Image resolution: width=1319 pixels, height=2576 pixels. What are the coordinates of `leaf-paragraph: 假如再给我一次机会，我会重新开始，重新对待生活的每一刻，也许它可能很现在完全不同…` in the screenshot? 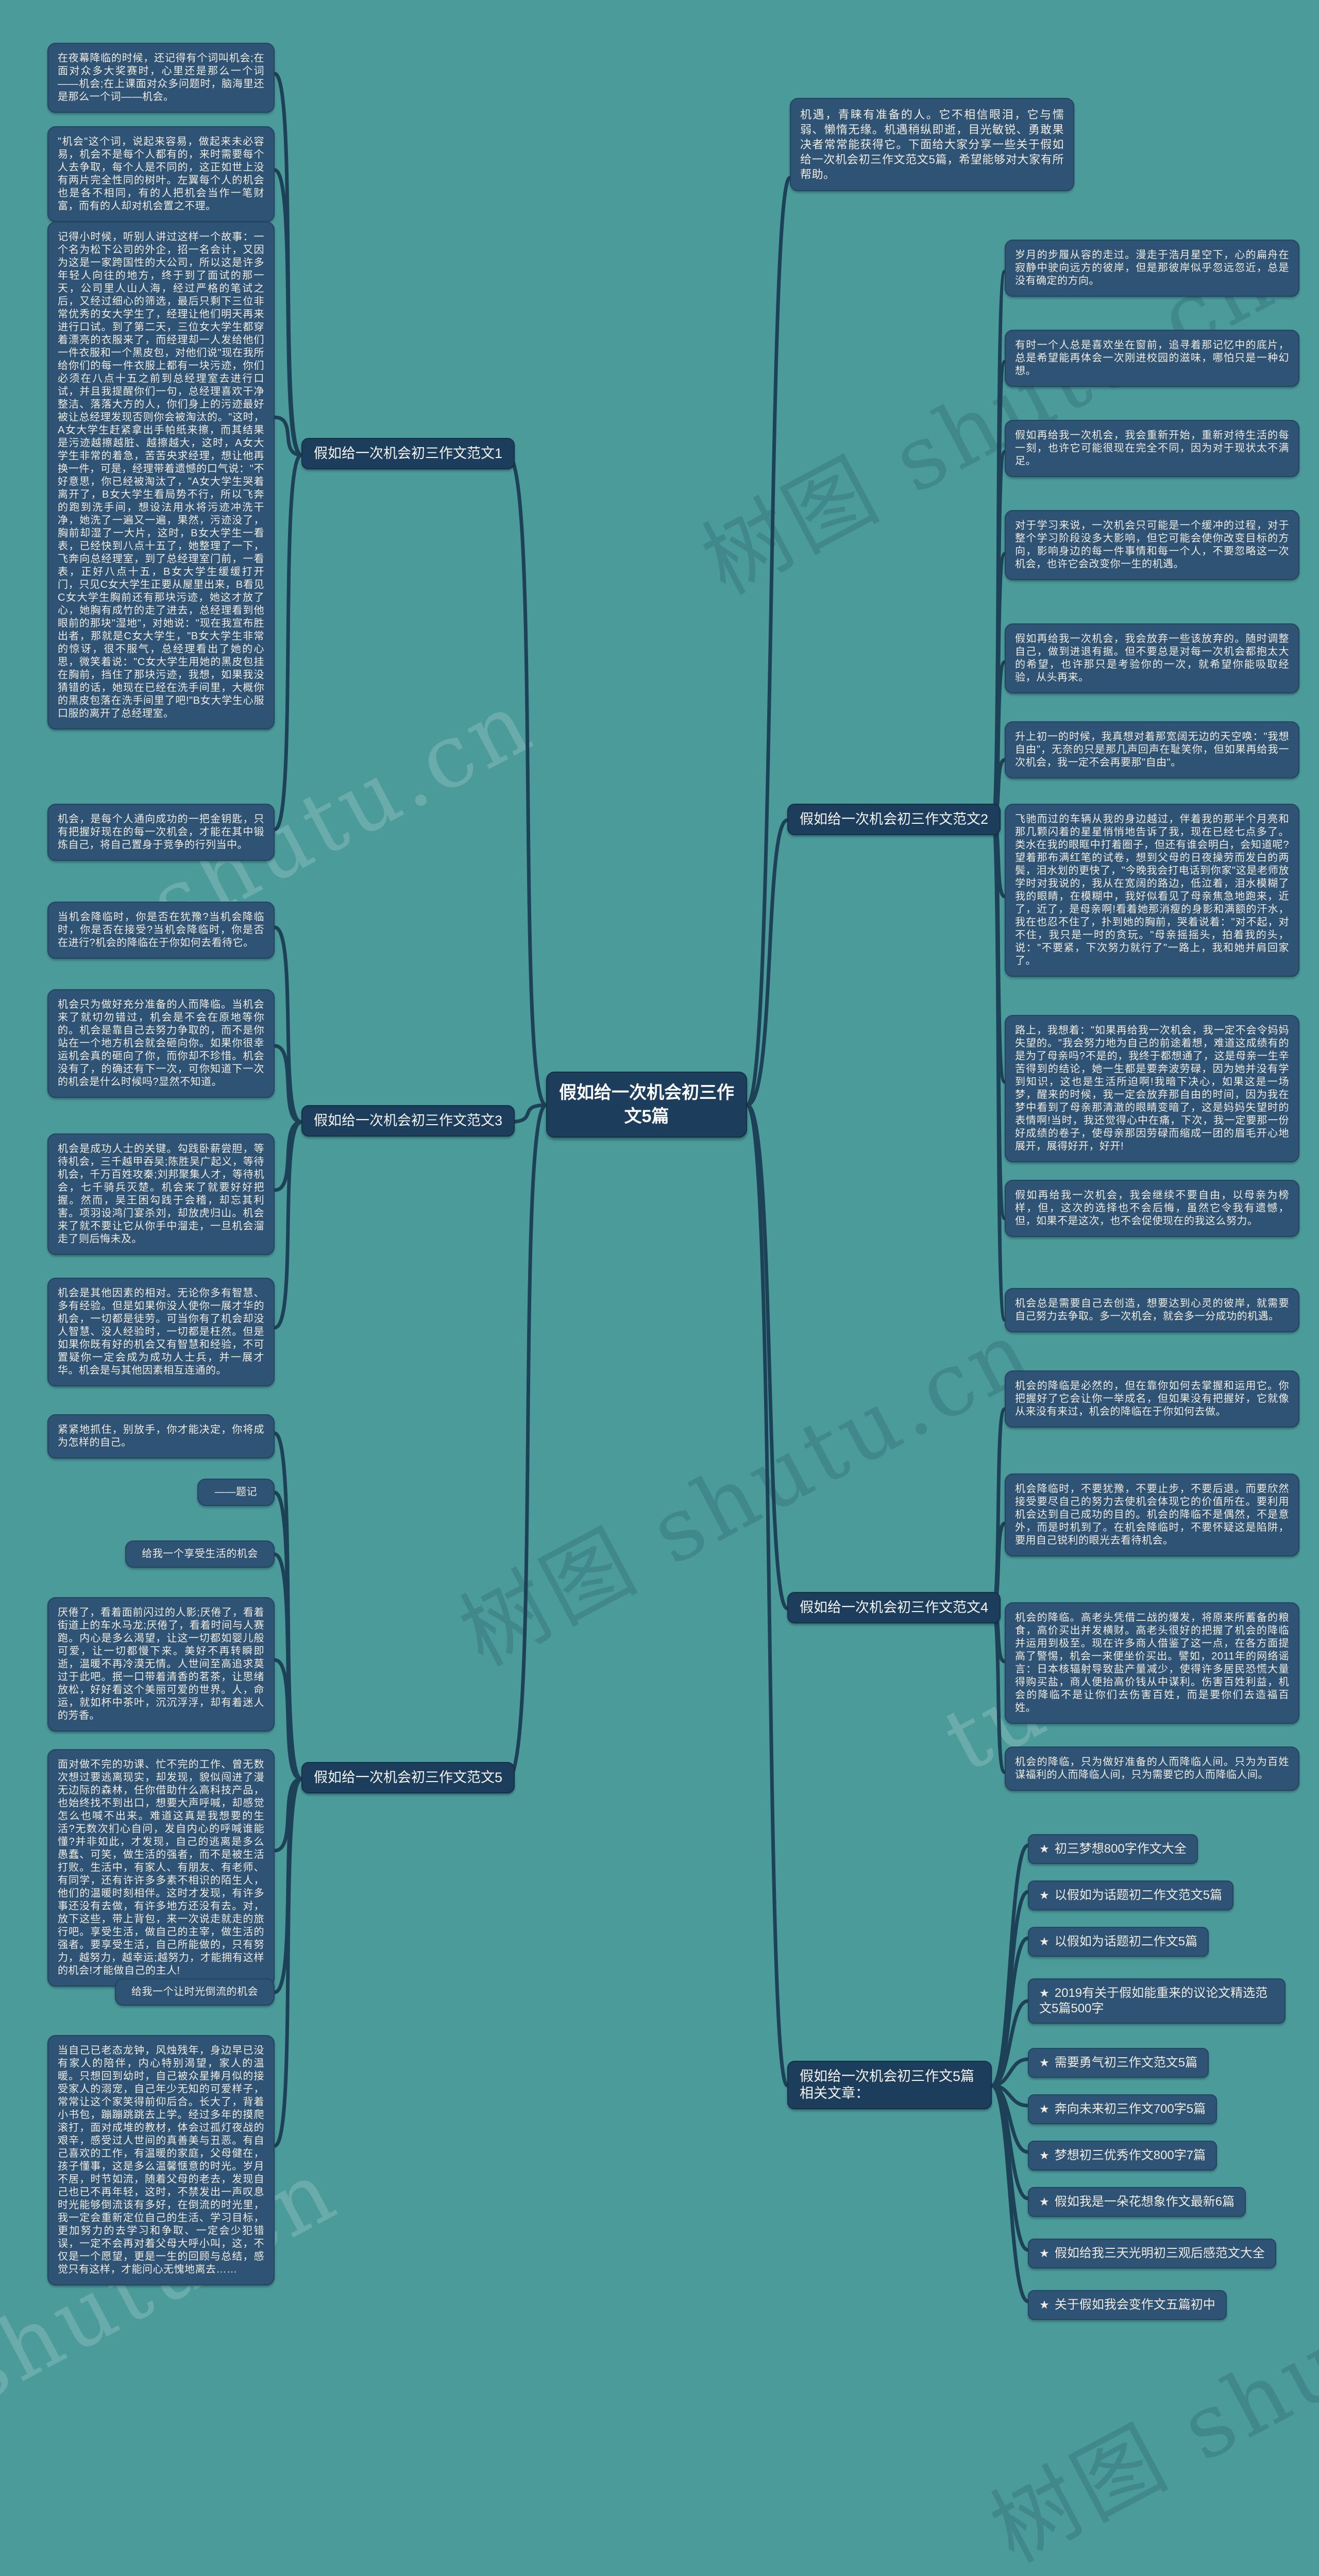 It's located at (1152, 448).